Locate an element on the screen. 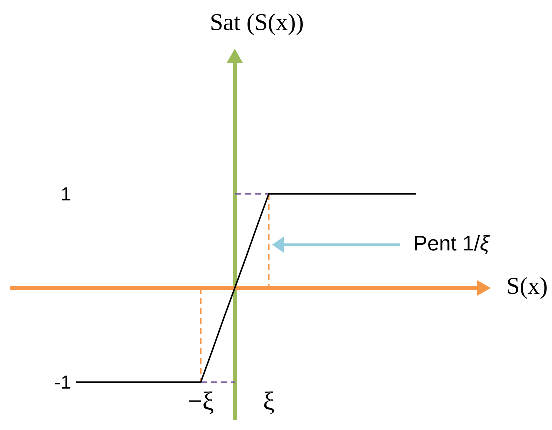 The width and height of the screenshot is (552, 430). x-tick-label: −ξ is located at coordinates (201, 403).